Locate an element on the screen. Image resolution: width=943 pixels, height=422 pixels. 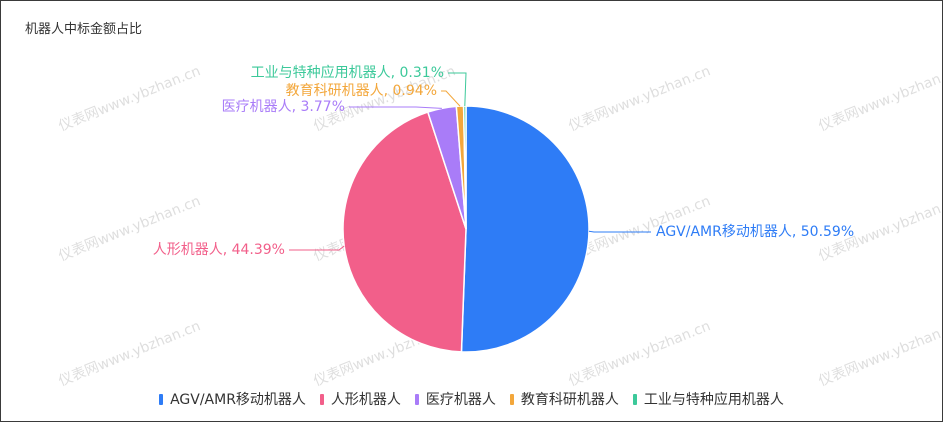
chart-title: 机器人中标金额占比 is located at coordinates (84, 29).